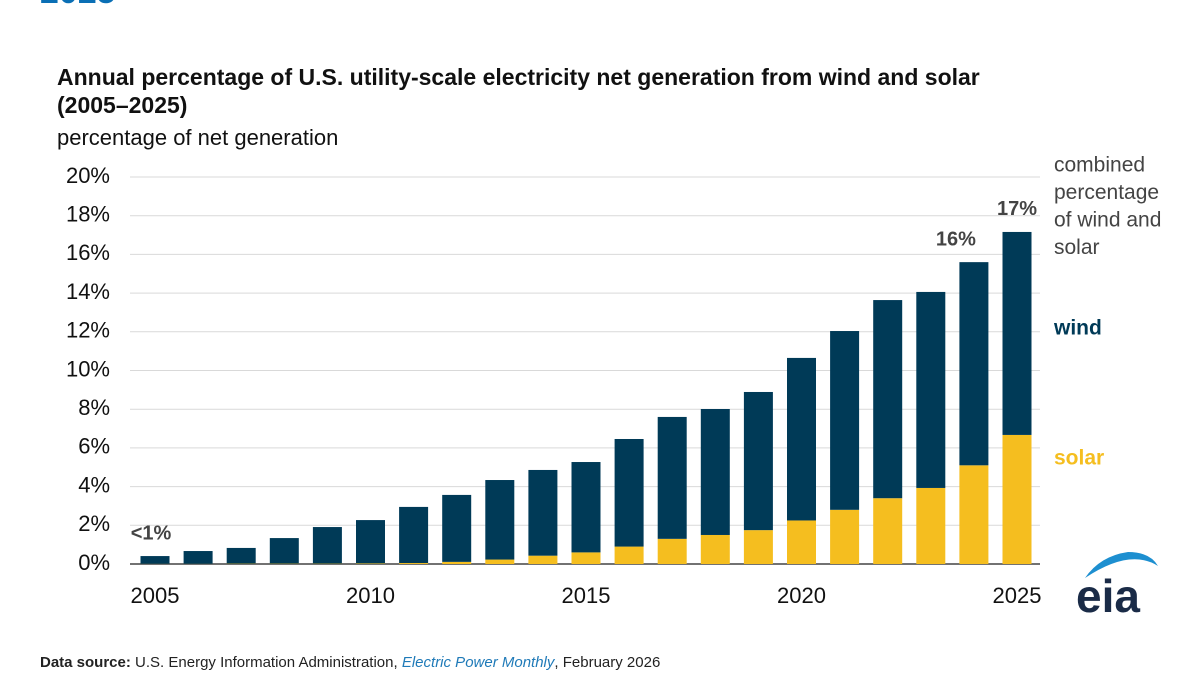 This screenshot has height=682, width=1200. I want to click on legend-combined: percentage, so click(1106, 192).